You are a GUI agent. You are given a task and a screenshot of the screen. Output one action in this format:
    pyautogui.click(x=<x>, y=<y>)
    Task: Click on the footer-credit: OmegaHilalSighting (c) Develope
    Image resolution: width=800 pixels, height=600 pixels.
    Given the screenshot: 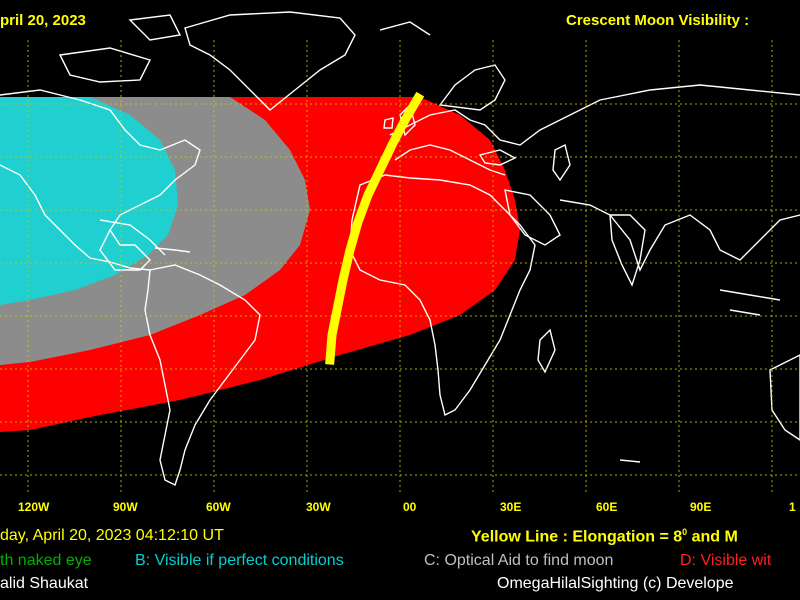 What is the action you would take?
    pyautogui.click(x=615, y=583)
    